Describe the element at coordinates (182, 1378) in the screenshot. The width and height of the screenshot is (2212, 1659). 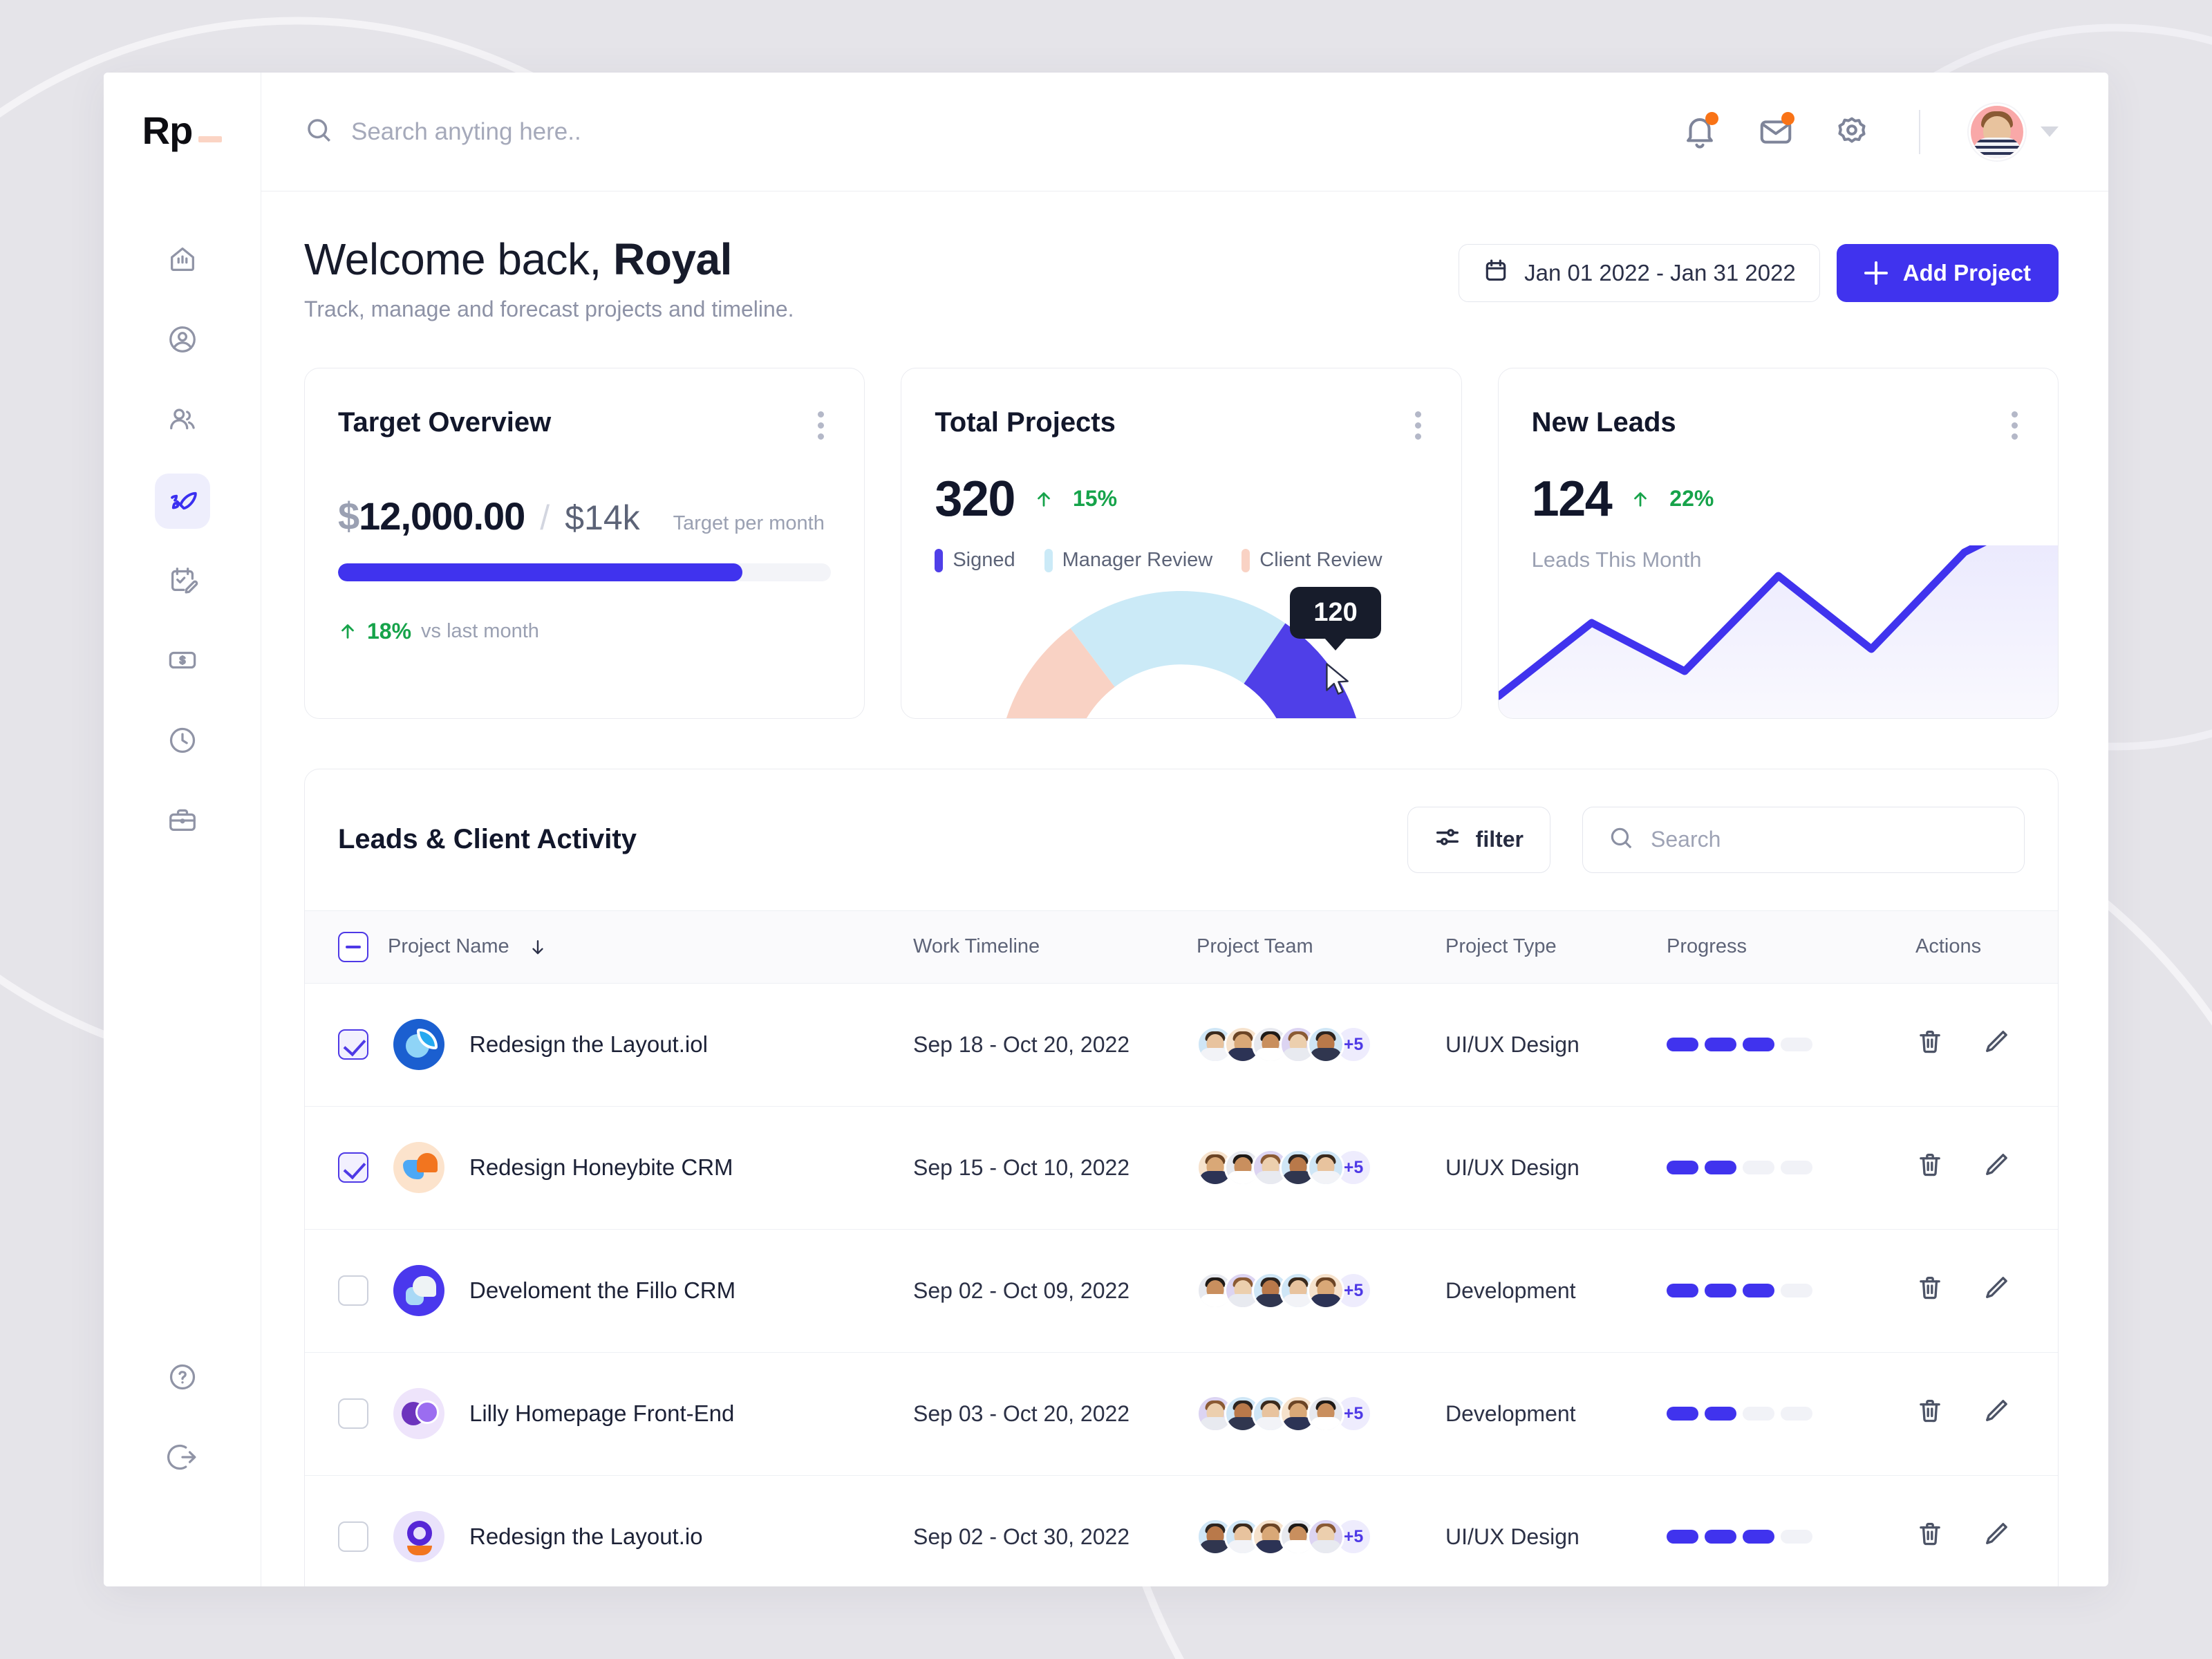
I see `sidebar-item-help` at that location.